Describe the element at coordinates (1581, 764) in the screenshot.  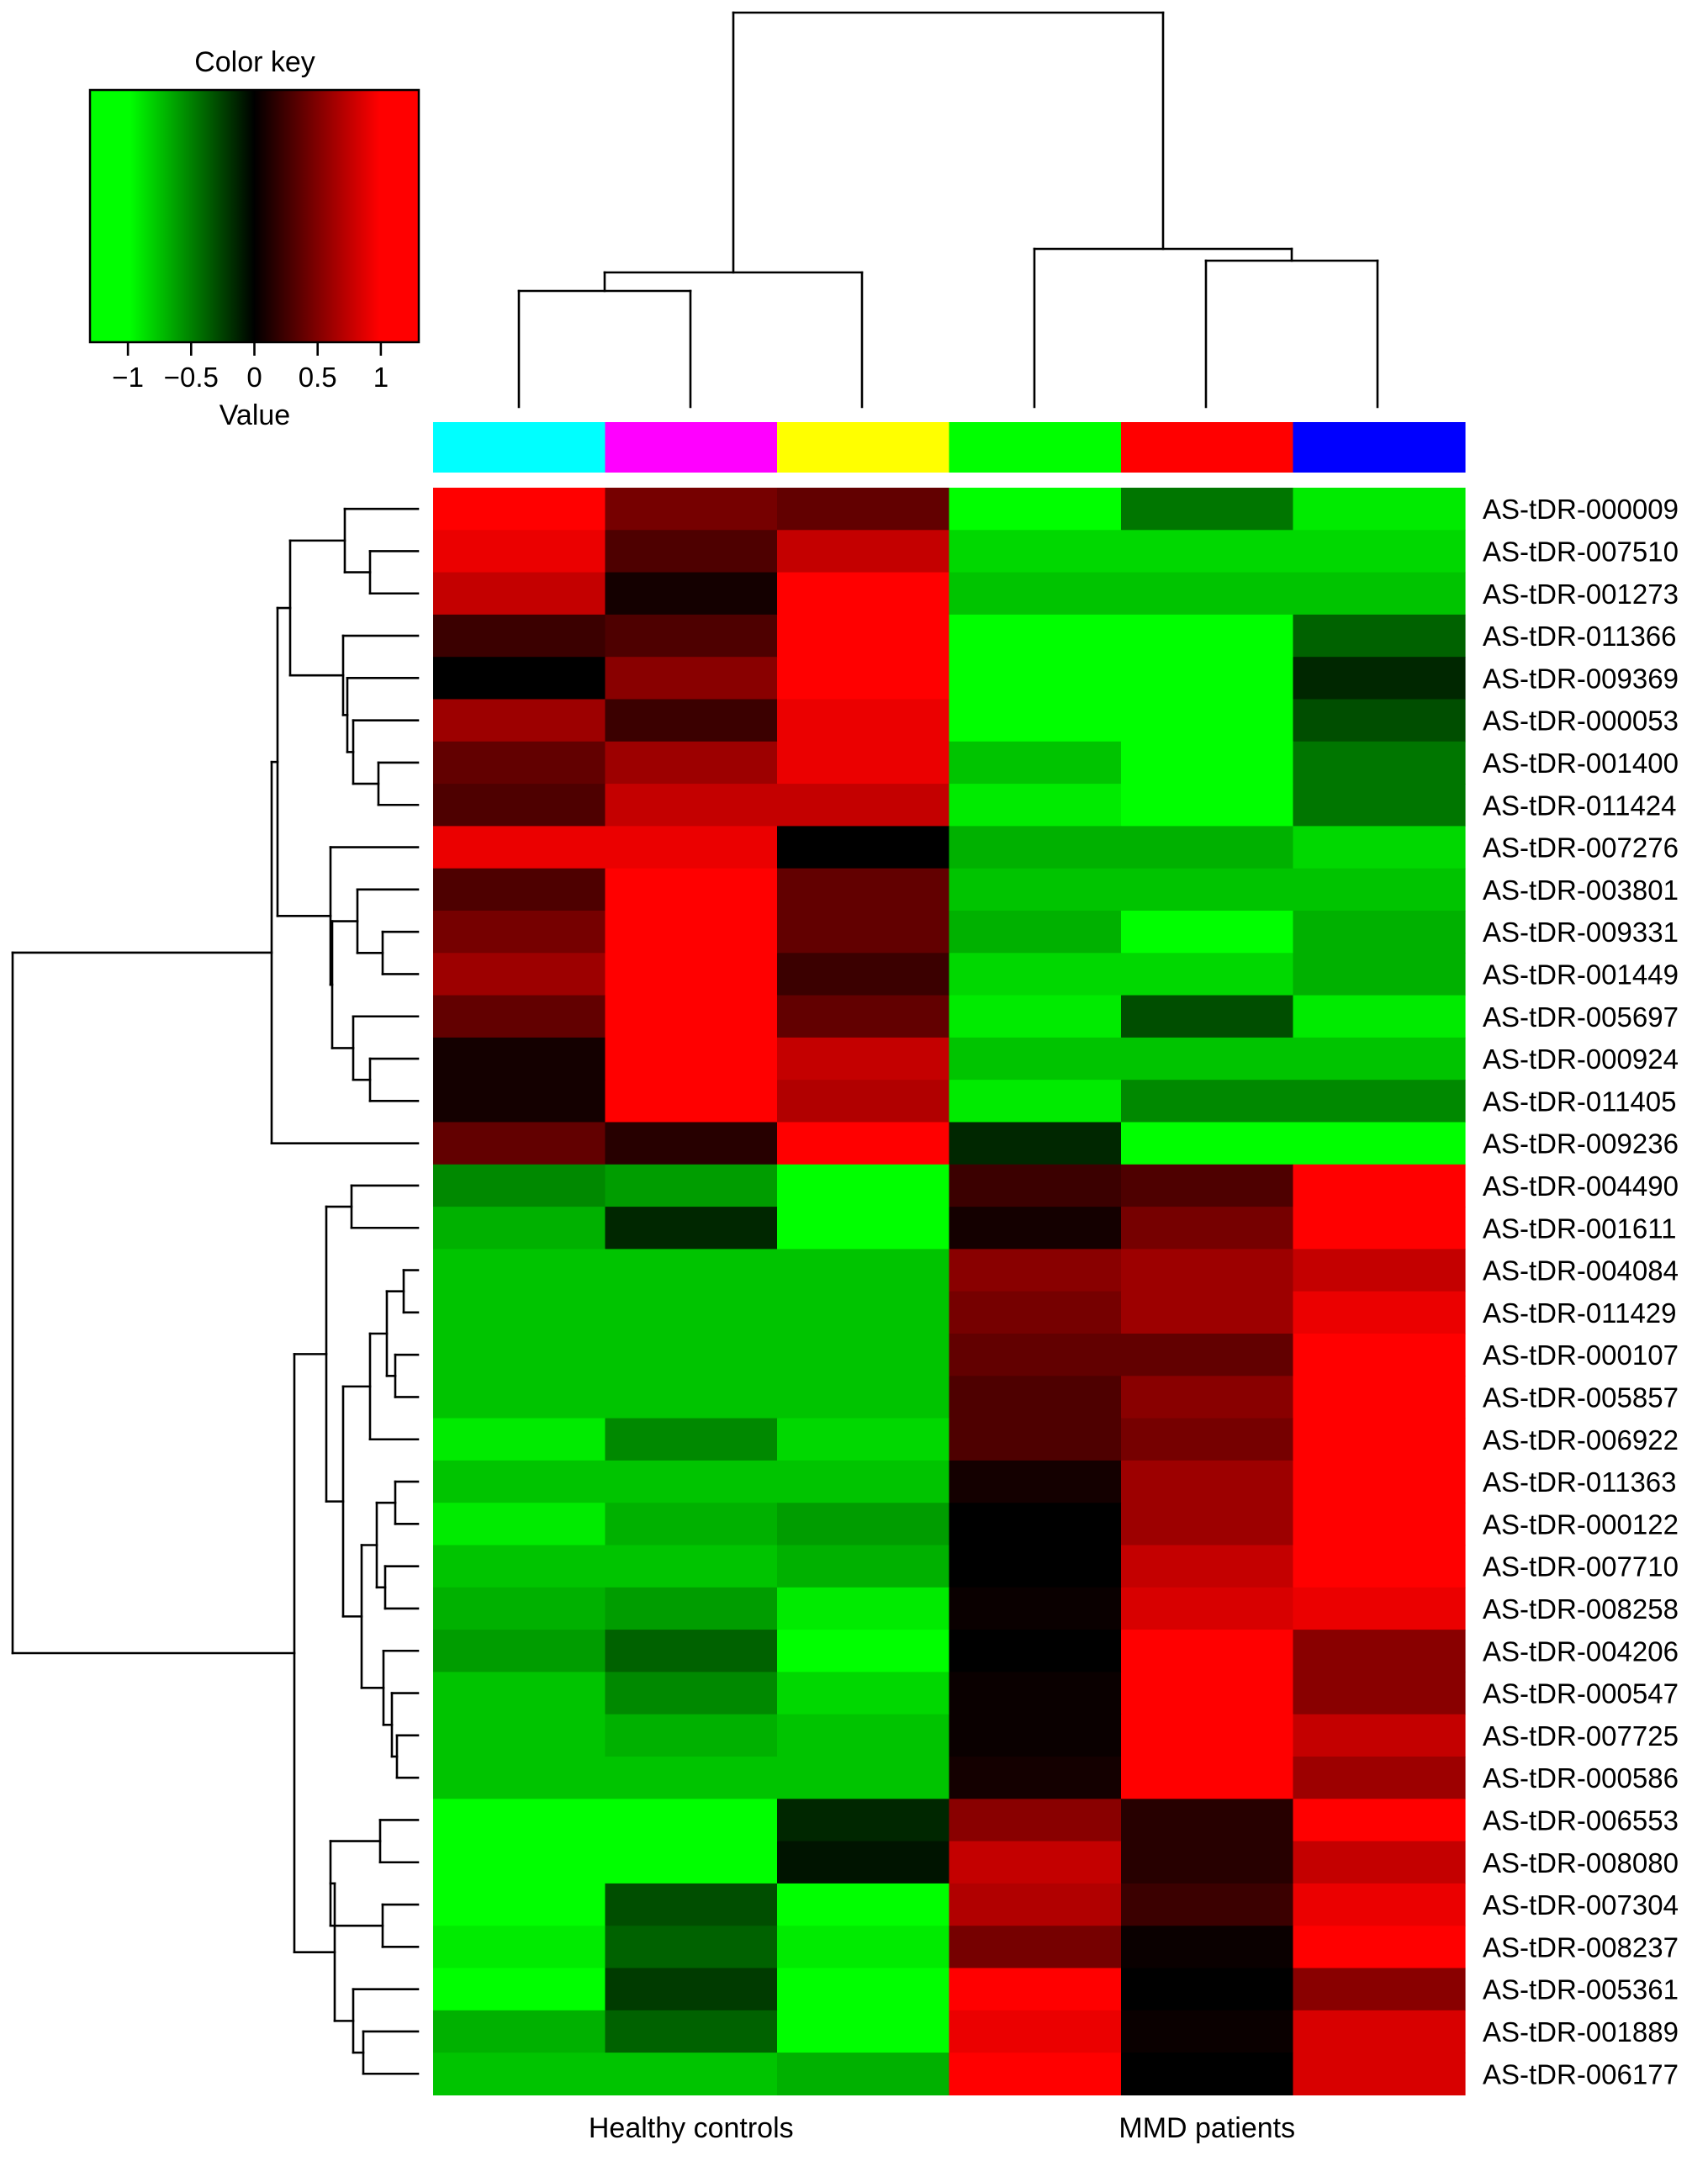
I see `row-label: AS-tDR-001400` at that location.